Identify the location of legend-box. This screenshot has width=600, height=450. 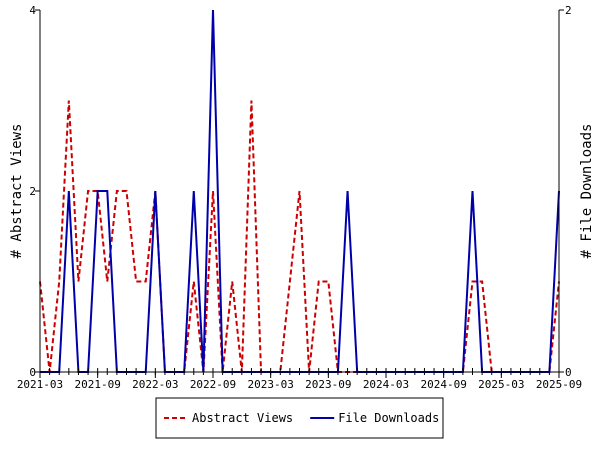
(299, 418).